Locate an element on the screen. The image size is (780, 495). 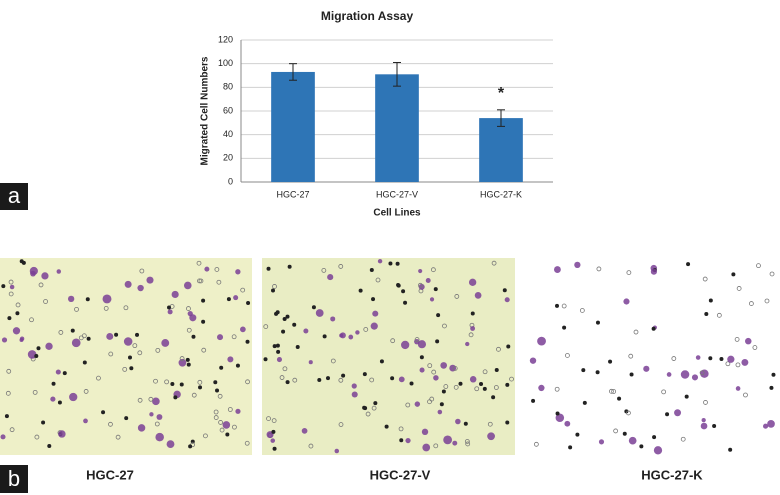
micrograph is located at coordinates (388, 356).